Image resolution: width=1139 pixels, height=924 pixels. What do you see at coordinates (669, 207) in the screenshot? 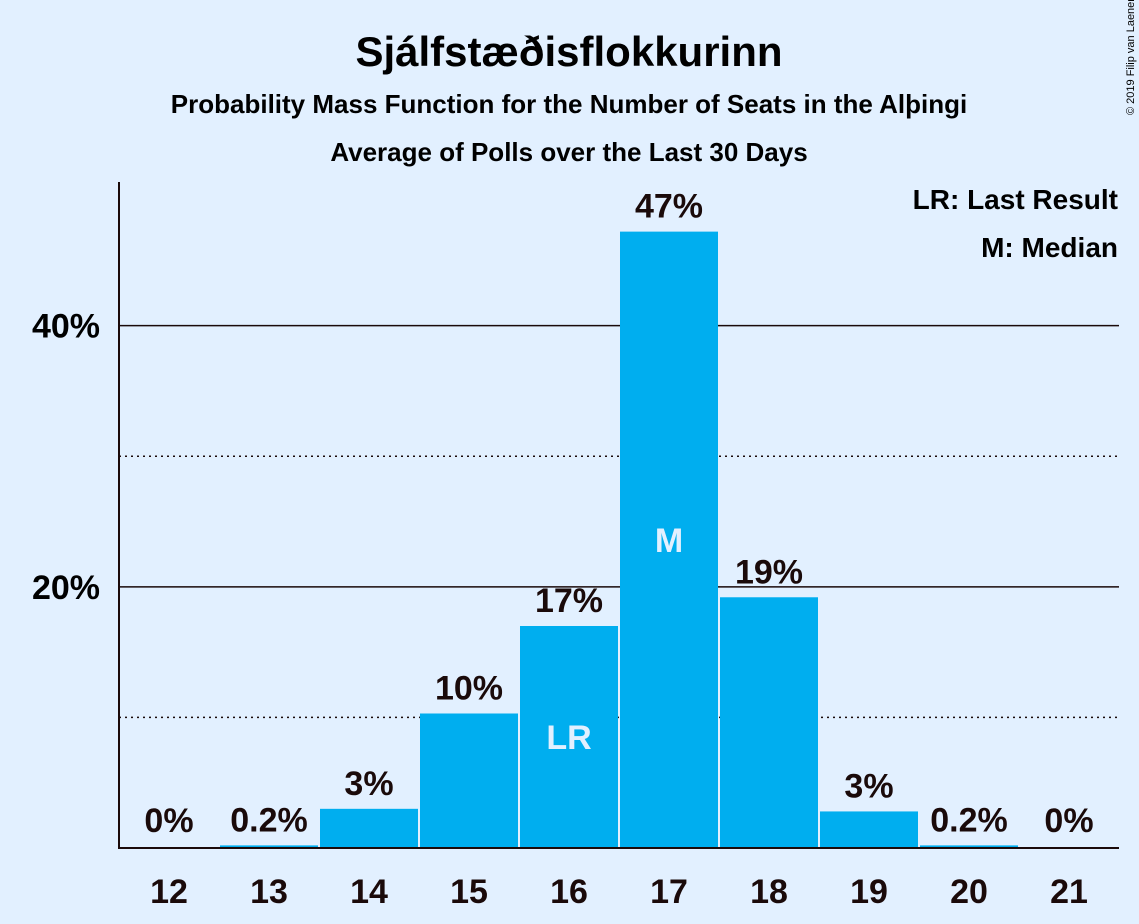
I see `data-label-seats-17: 47%` at bounding box center [669, 207].